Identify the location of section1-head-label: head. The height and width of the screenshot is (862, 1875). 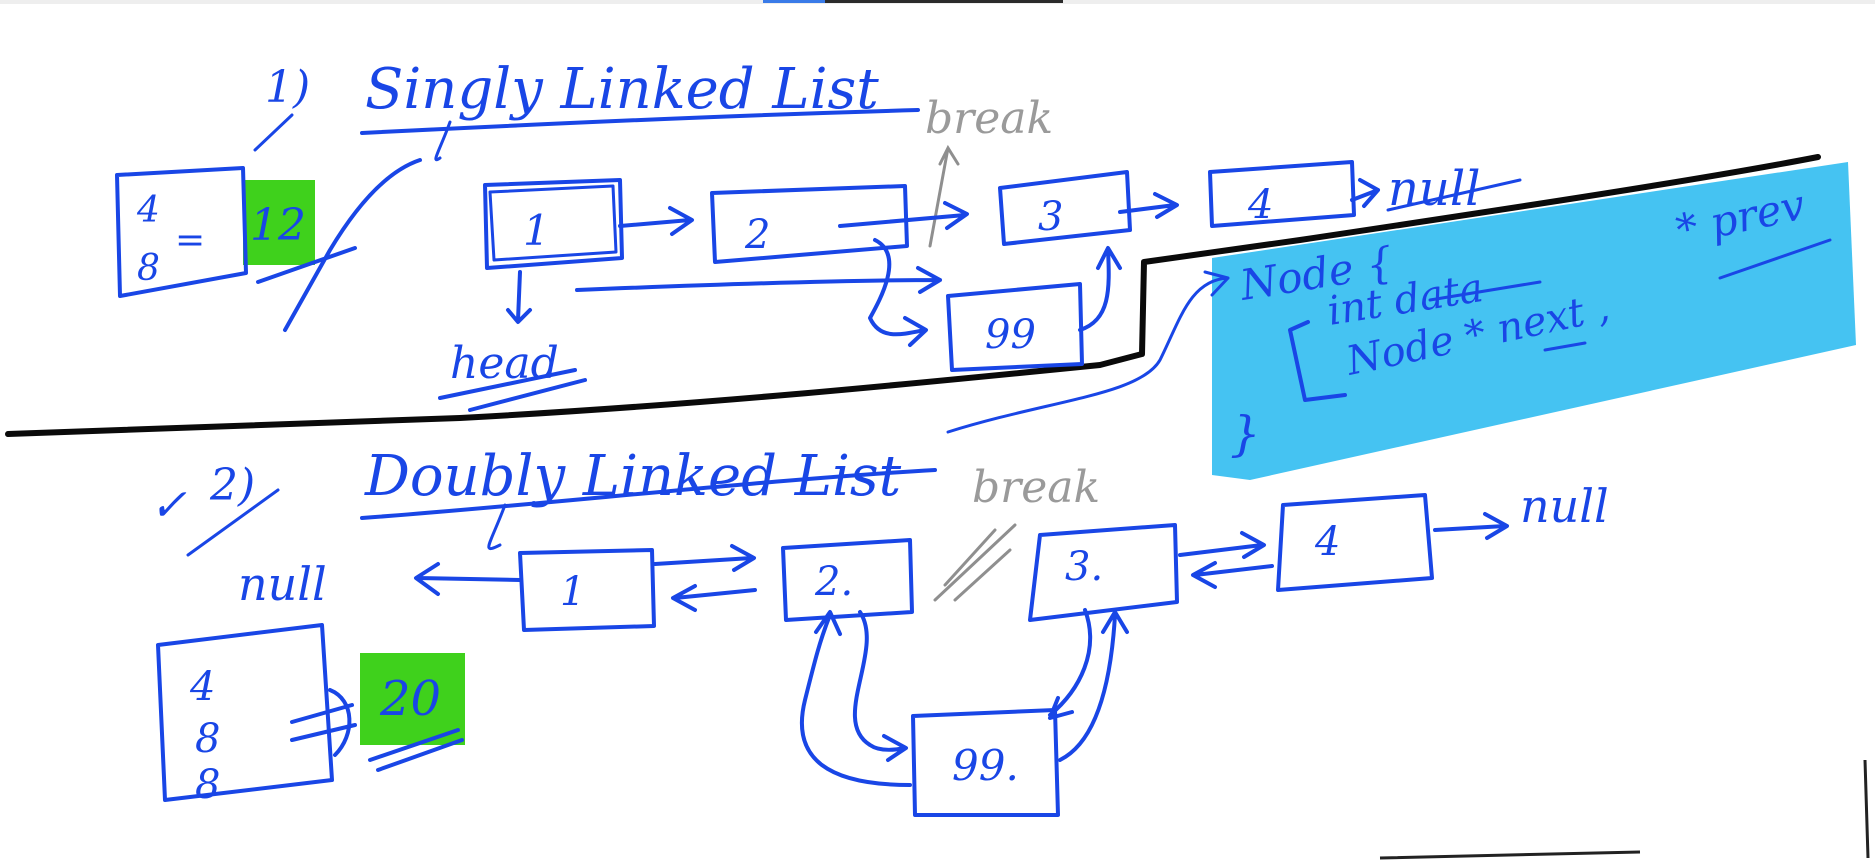
(504, 363).